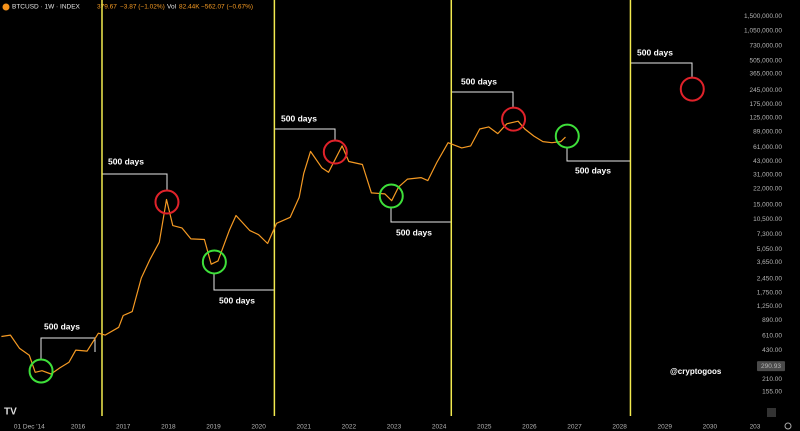  Describe the element at coordinates (303, 427) in the screenshot. I see `x-tick-label: 2021` at that location.